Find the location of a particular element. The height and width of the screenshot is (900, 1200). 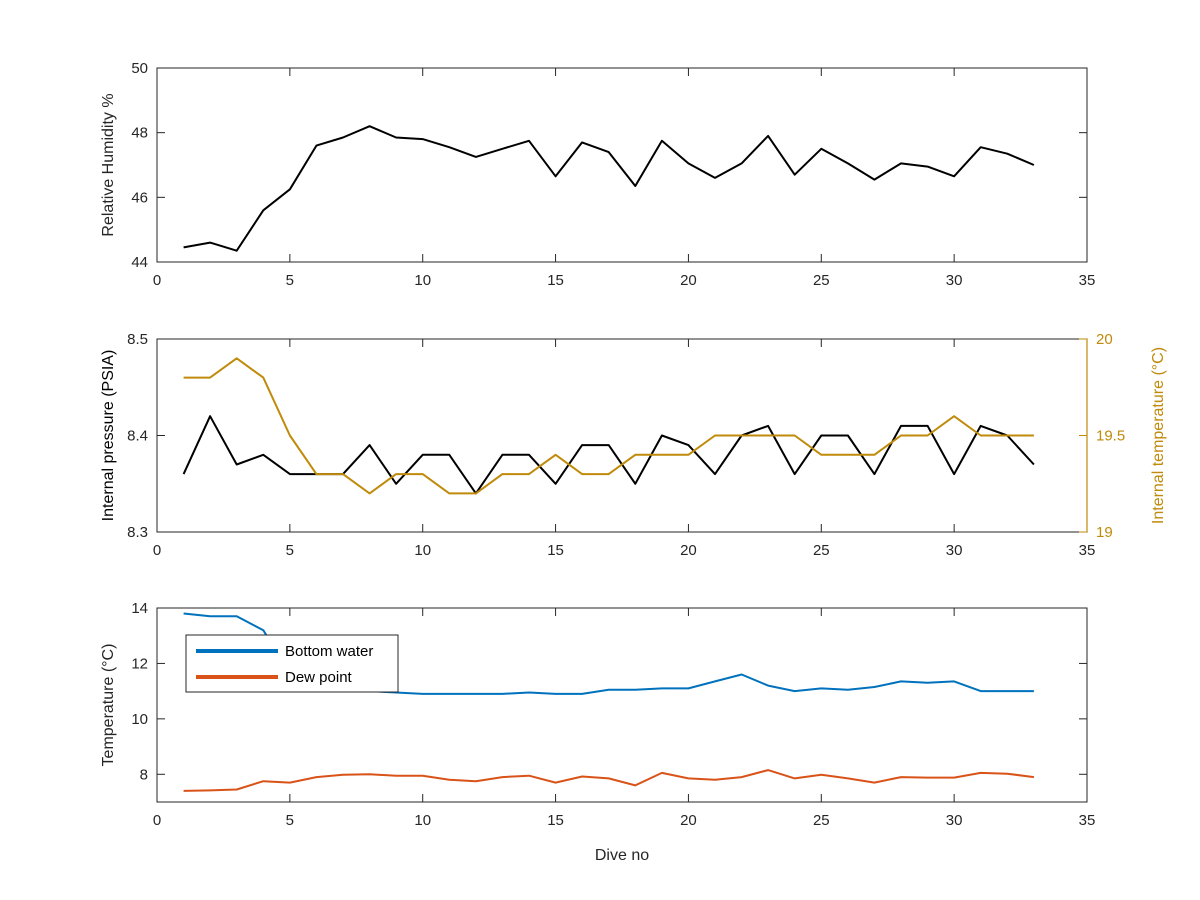

y2-tick-label: 20 is located at coordinates (1104, 339).